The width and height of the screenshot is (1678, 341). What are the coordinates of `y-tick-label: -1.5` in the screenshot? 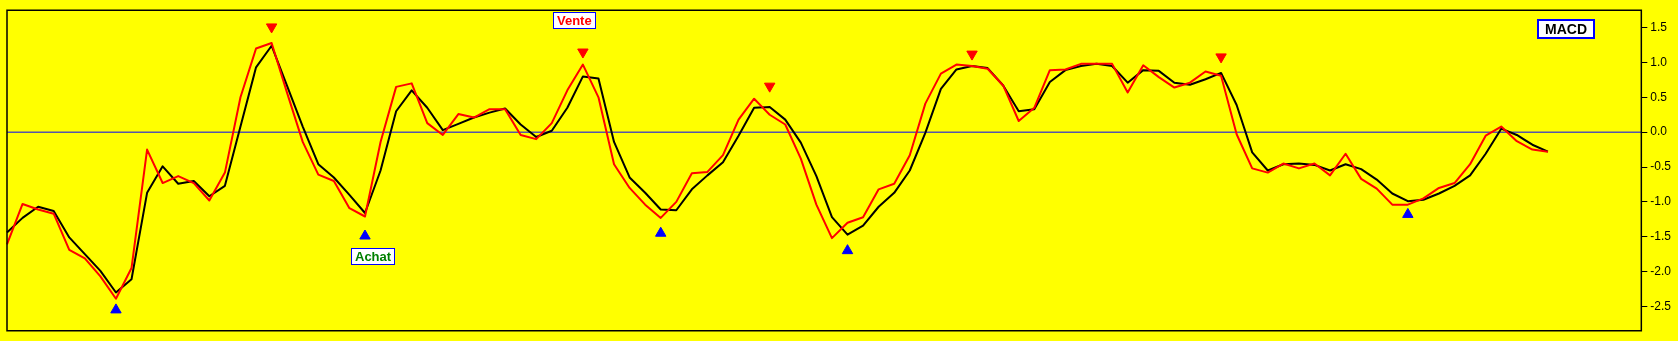 It's located at (1661, 236).